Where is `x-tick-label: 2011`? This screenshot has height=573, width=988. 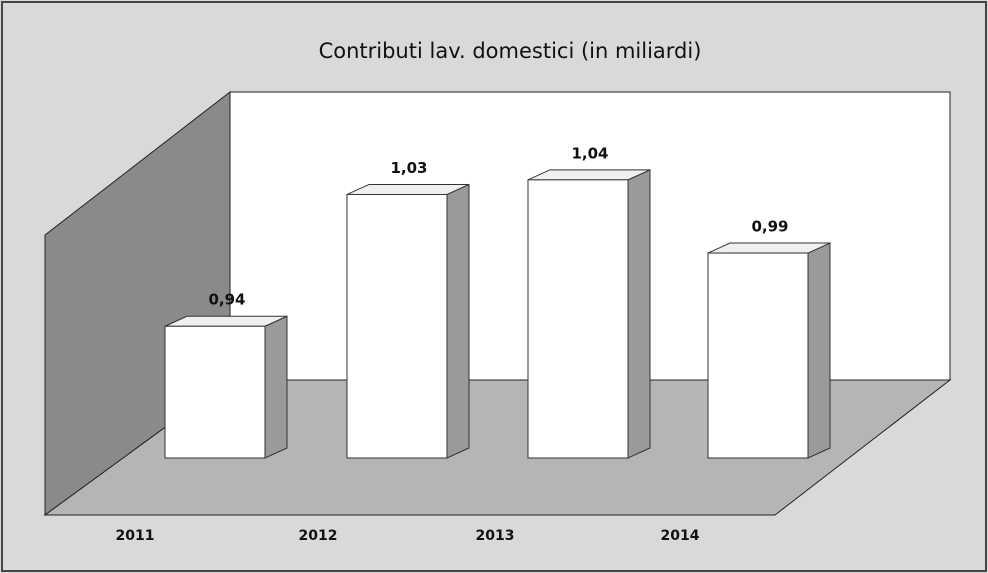 x-tick-label: 2011 is located at coordinates (135, 536).